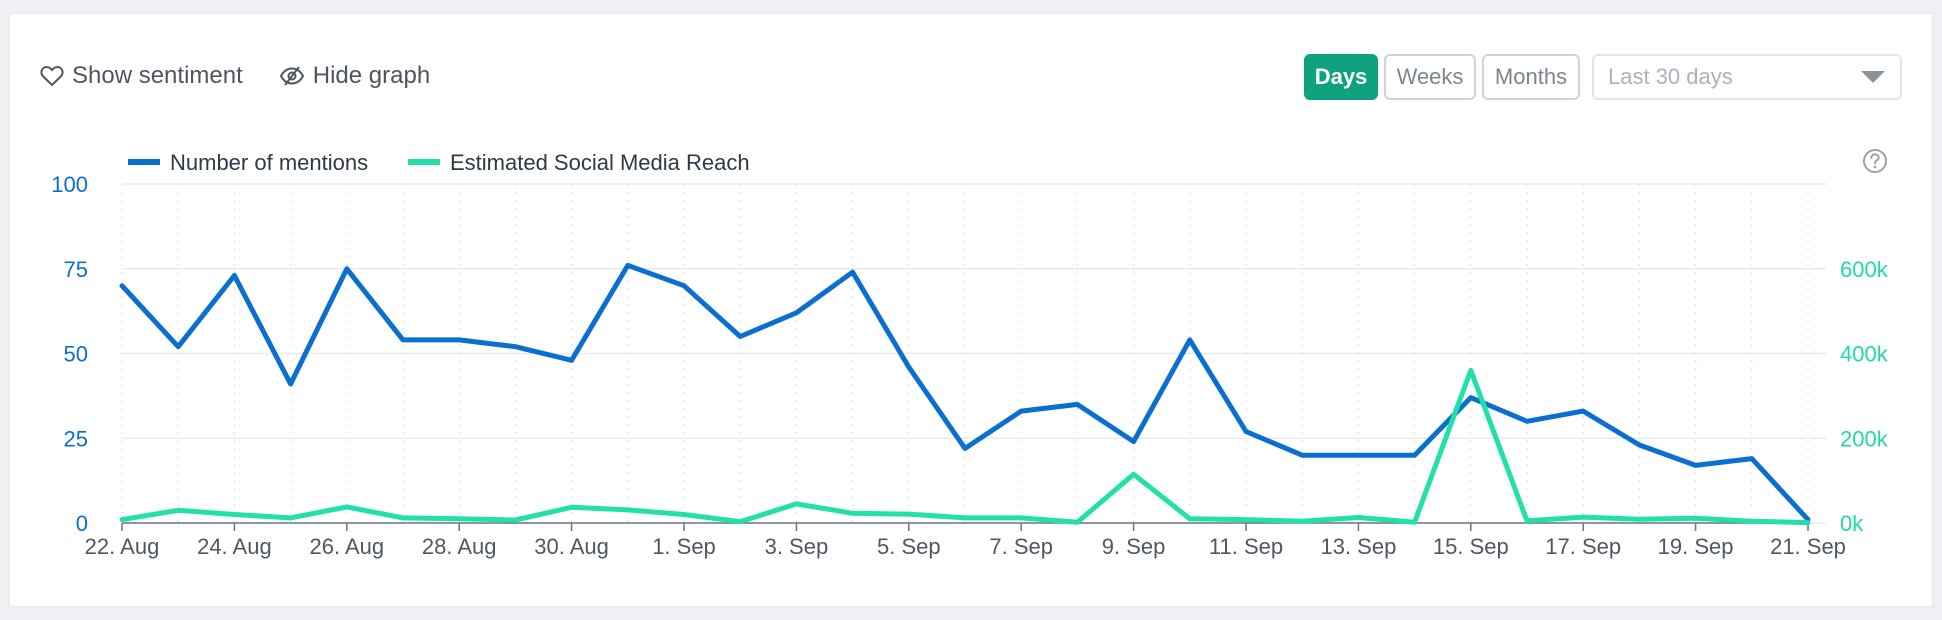 The height and width of the screenshot is (620, 1942). Describe the element at coordinates (1852, 523) in the screenshot. I see `y-right-tick-label: 0k` at that location.